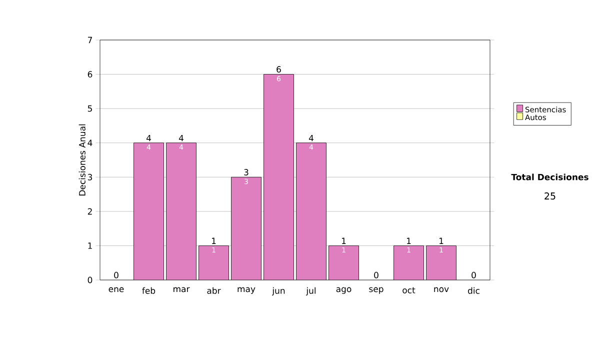 Image resolution: width=600 pixels, height=340 pixels. Describe the element at coordinates (474, 290) in the screenshot. I see `x-tick-label: dic` at that location.